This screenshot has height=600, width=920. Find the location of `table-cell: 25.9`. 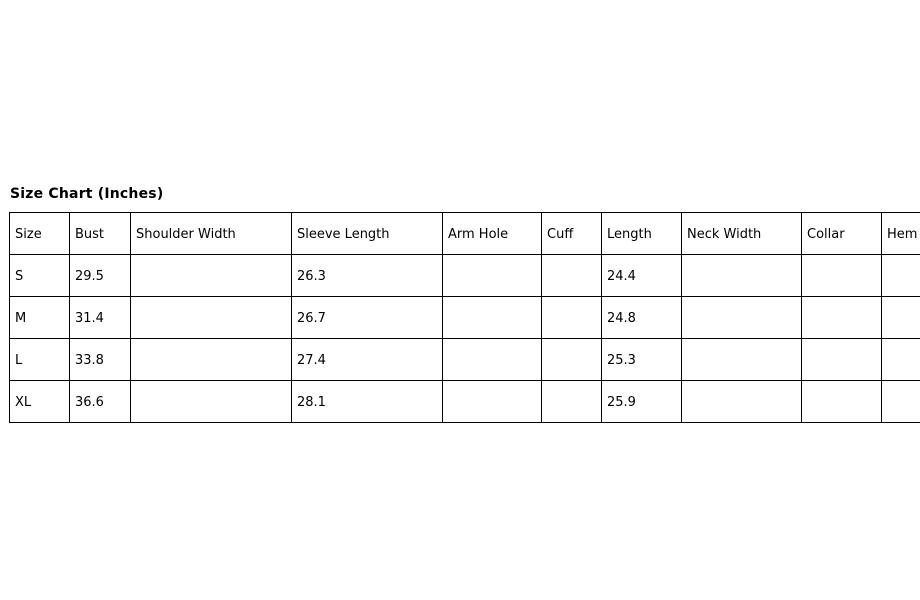

table-cell: 25.9 is located at coordinates (641, 401).